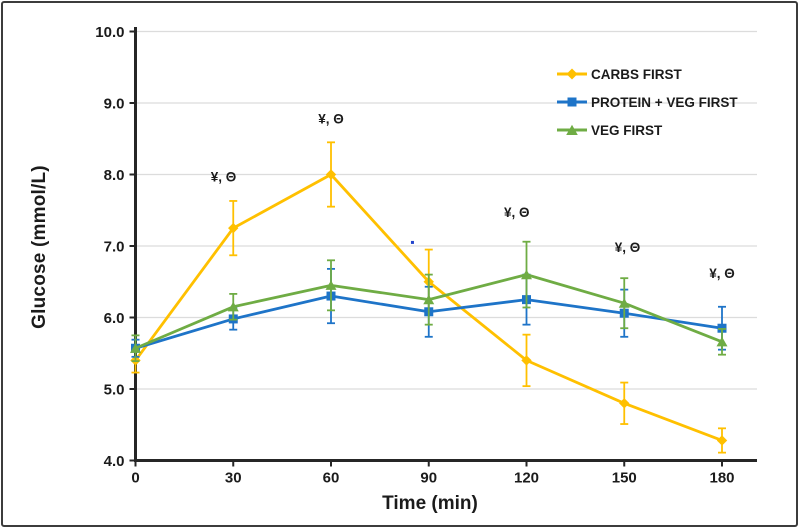  What do you see at coordinates (526, 478) in the screenshot?
I see `x-tick-label: 120` at bounding box center [526, 478].